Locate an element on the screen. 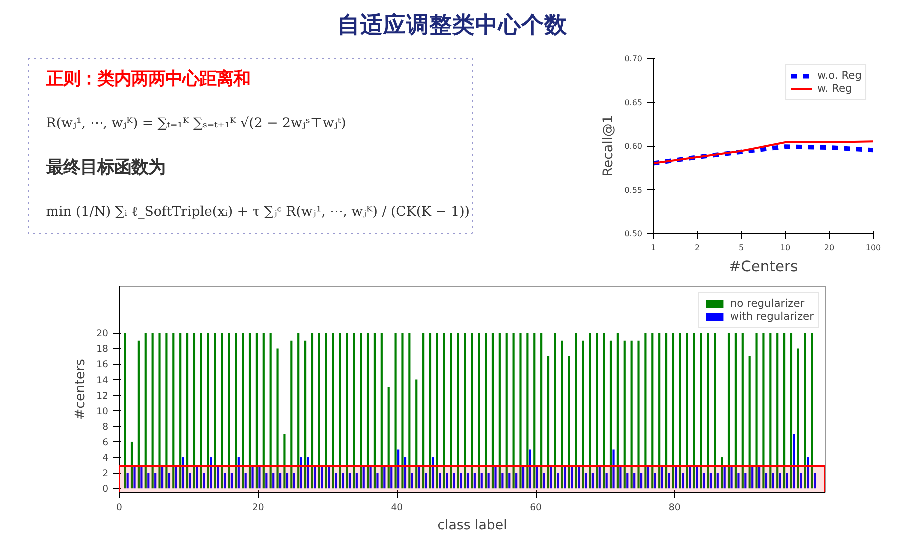 This screenshot has height=538, width=904. x-tick-label: 20 is located at coordinates (258, 508).